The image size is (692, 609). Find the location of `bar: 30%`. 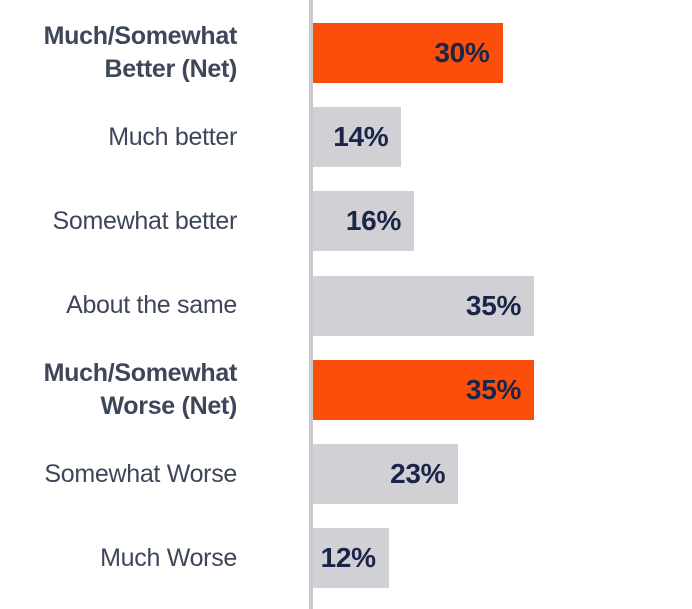

bar: 30% is located at coordinates (408, 53).